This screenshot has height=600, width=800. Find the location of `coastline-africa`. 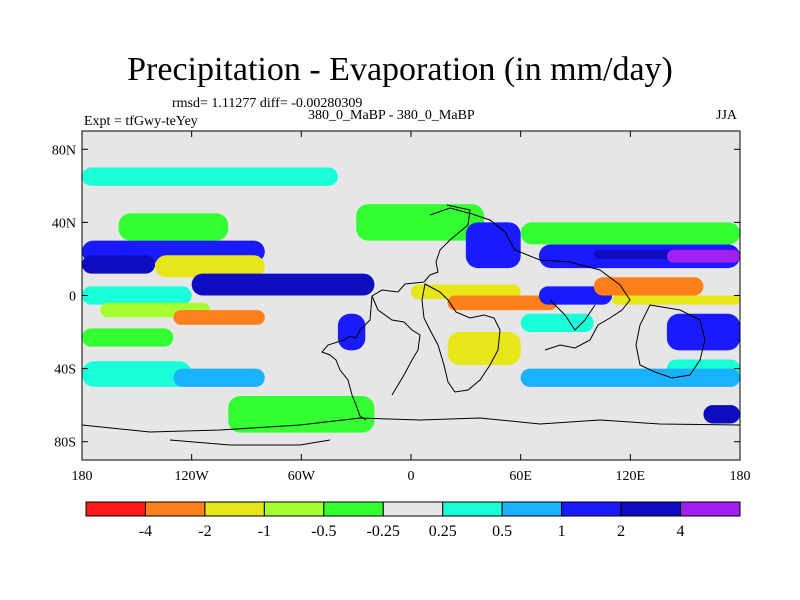

coastline-africa is located at coordinates (461, 338).